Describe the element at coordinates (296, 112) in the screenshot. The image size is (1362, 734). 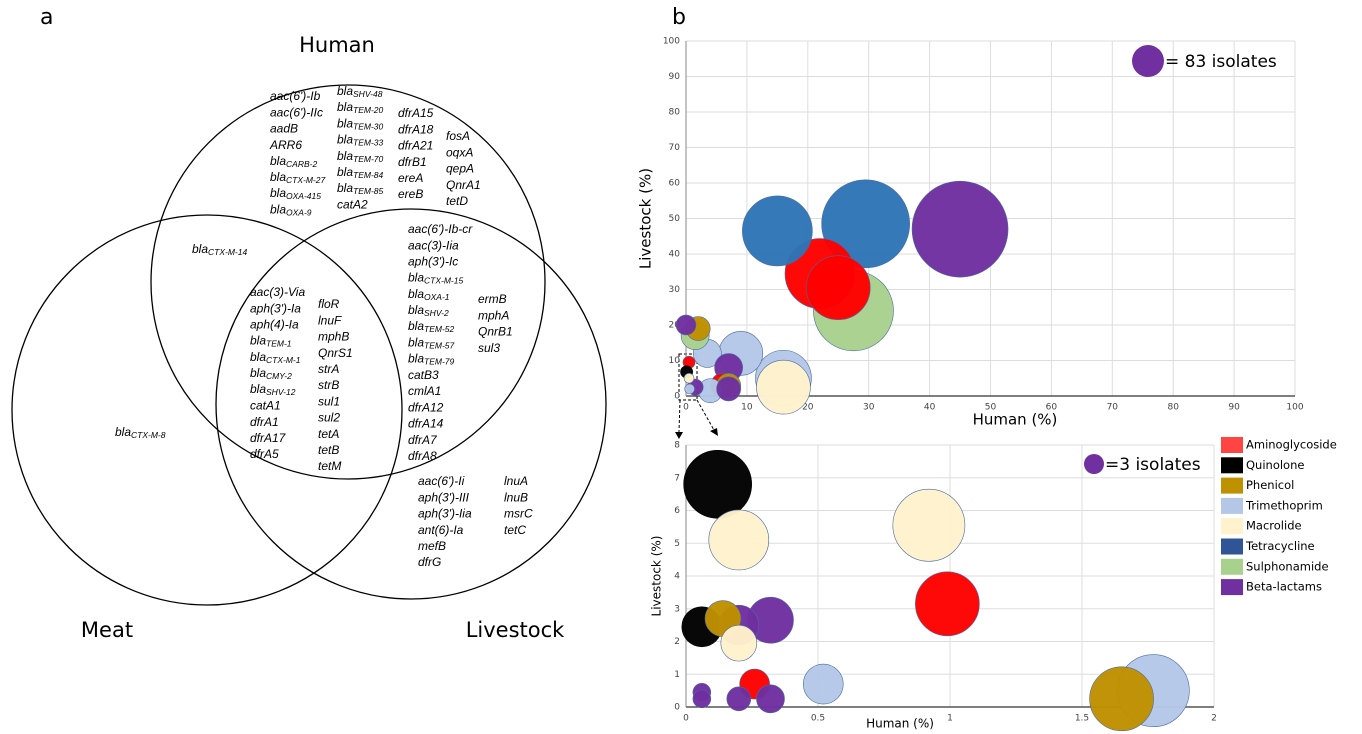
I see `gene: aac(6')-IIc` at that location.